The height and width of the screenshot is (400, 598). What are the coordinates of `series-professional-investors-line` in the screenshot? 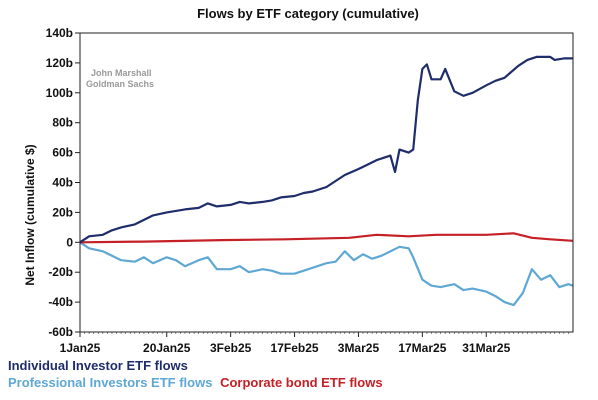 It's located at (326, 274).